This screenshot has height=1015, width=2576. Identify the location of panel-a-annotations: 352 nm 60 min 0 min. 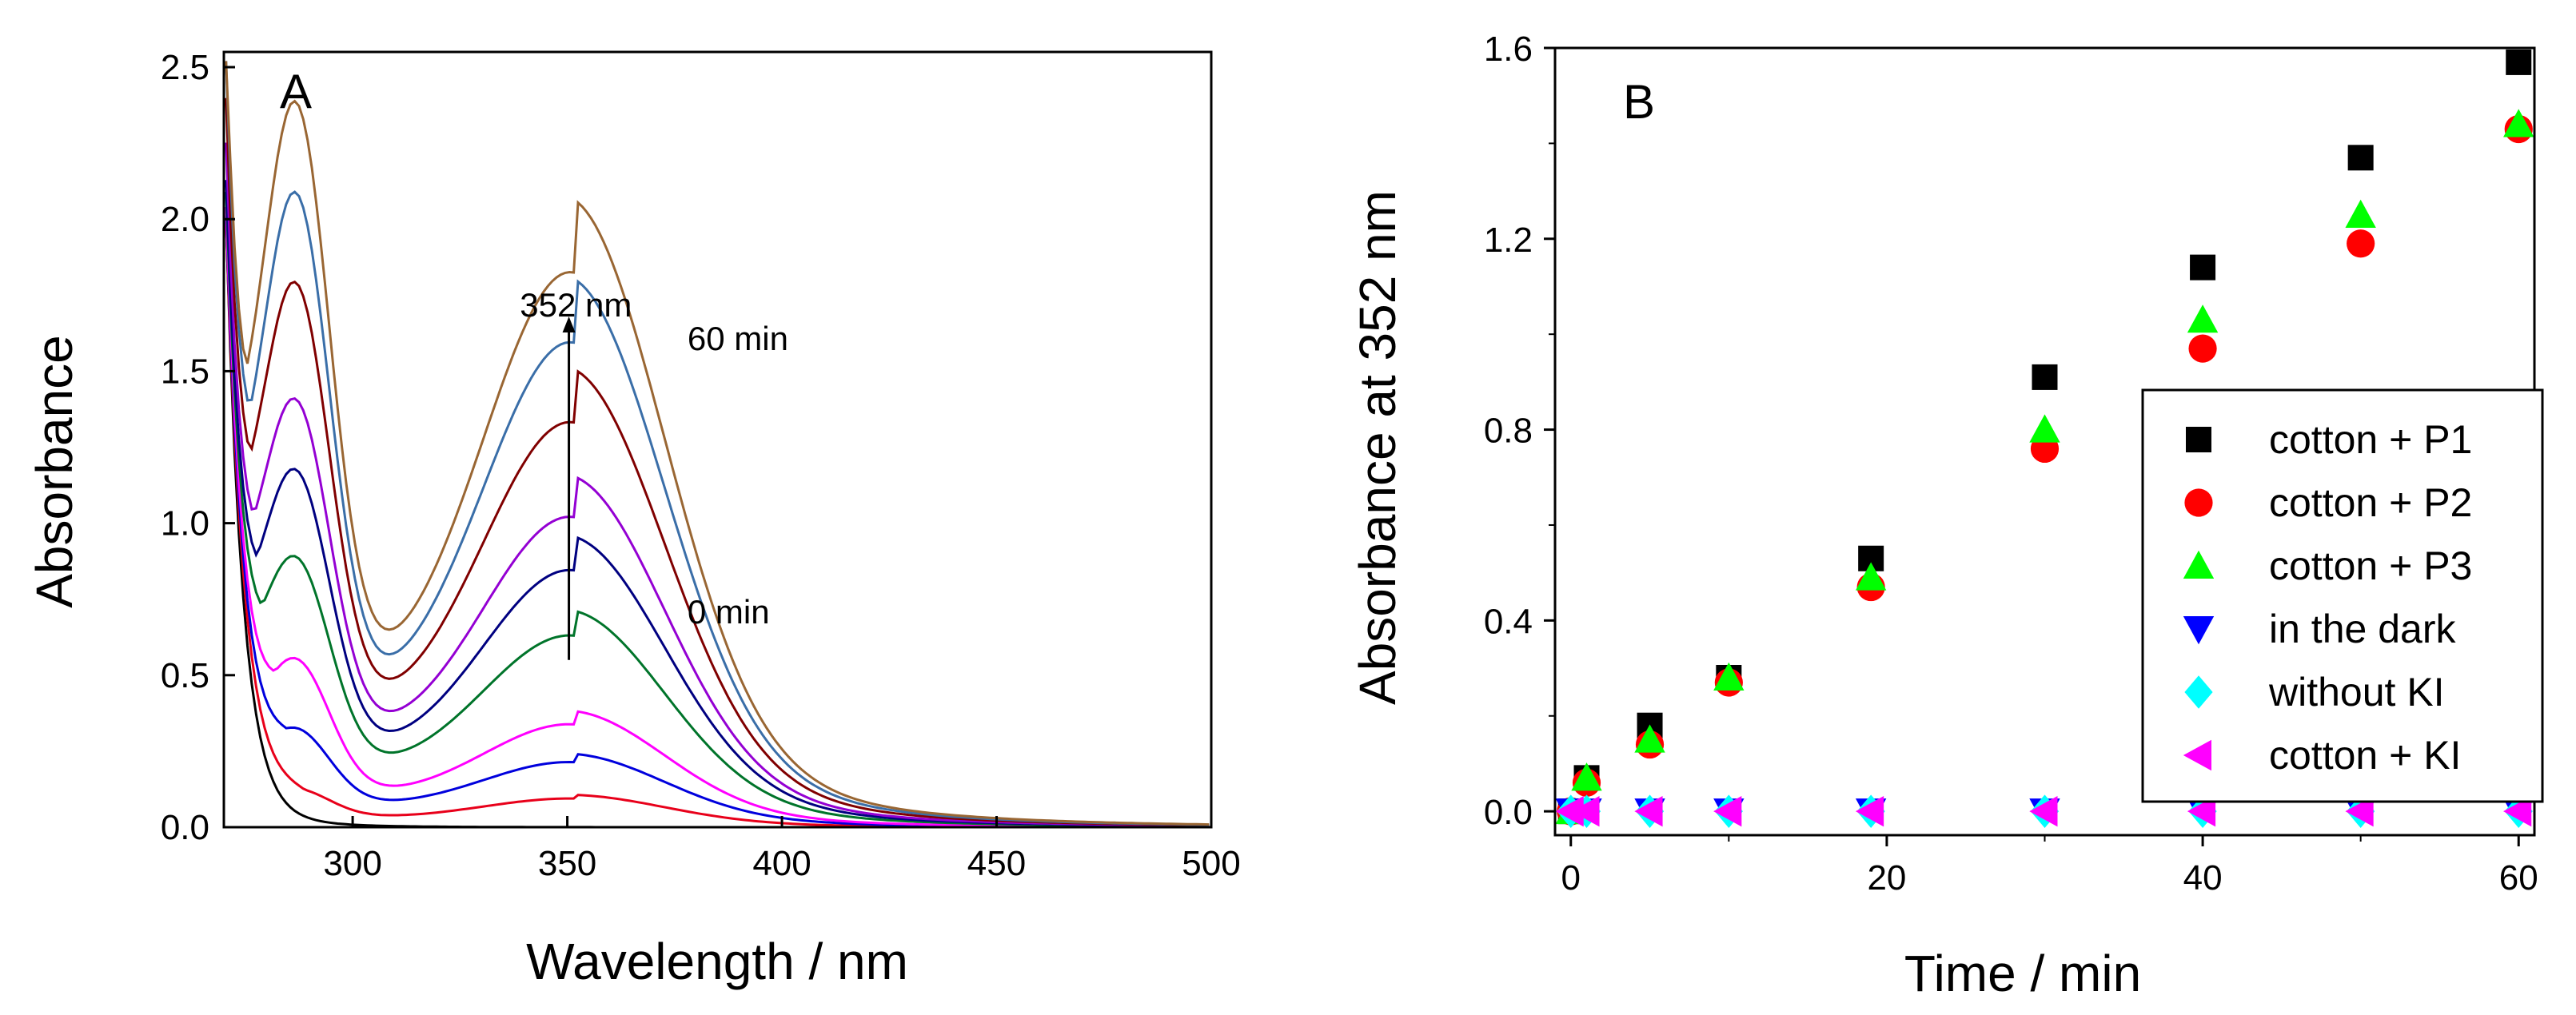
(654, 473).